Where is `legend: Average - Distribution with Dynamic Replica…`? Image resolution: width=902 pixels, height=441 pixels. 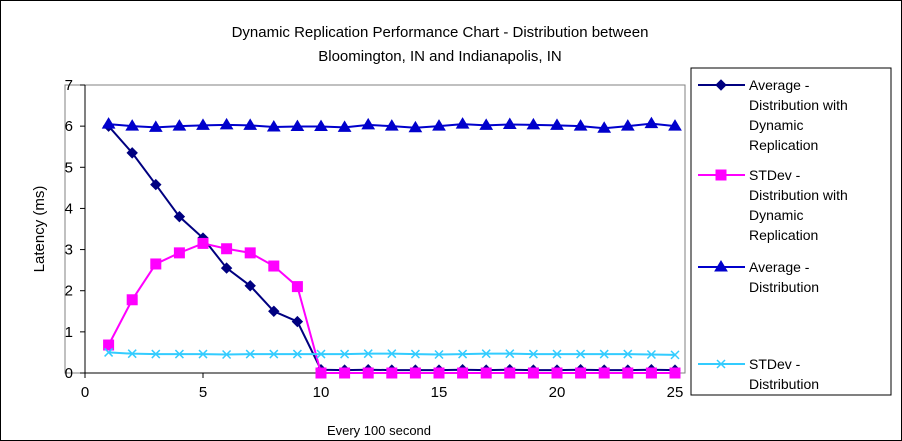
legend: Average - Distribution with Dynamic Replica… is located at coordinates (773, 234).